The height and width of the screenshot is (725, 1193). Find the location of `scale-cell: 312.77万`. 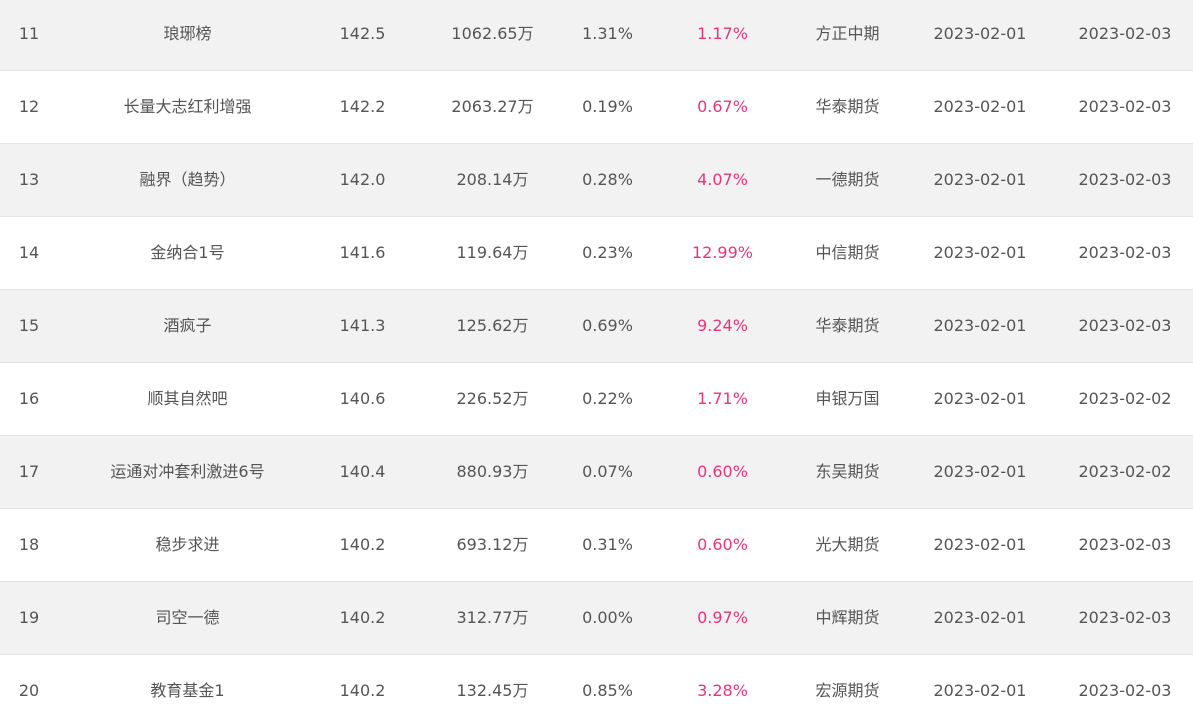

scale-cell: 312.77万 is located at coordinates (492, 617).